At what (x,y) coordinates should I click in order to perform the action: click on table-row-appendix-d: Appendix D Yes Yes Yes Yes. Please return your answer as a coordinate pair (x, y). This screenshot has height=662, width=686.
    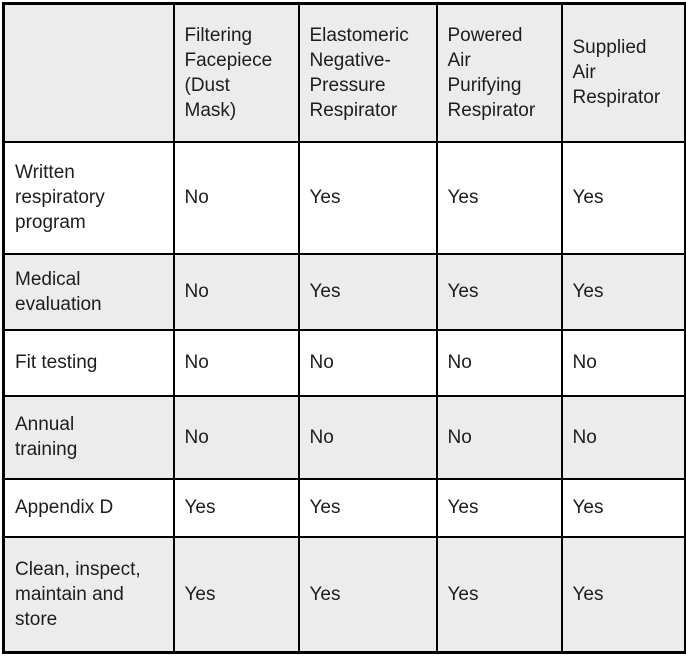
    Looking at the image, I should click on (344, 507).